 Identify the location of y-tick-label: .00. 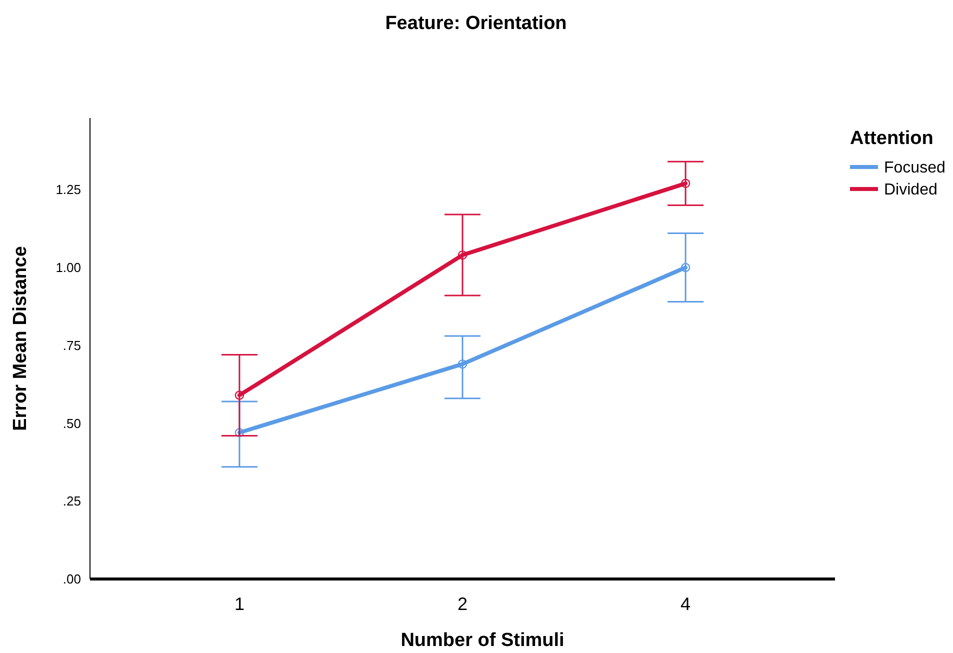
(71, 579).